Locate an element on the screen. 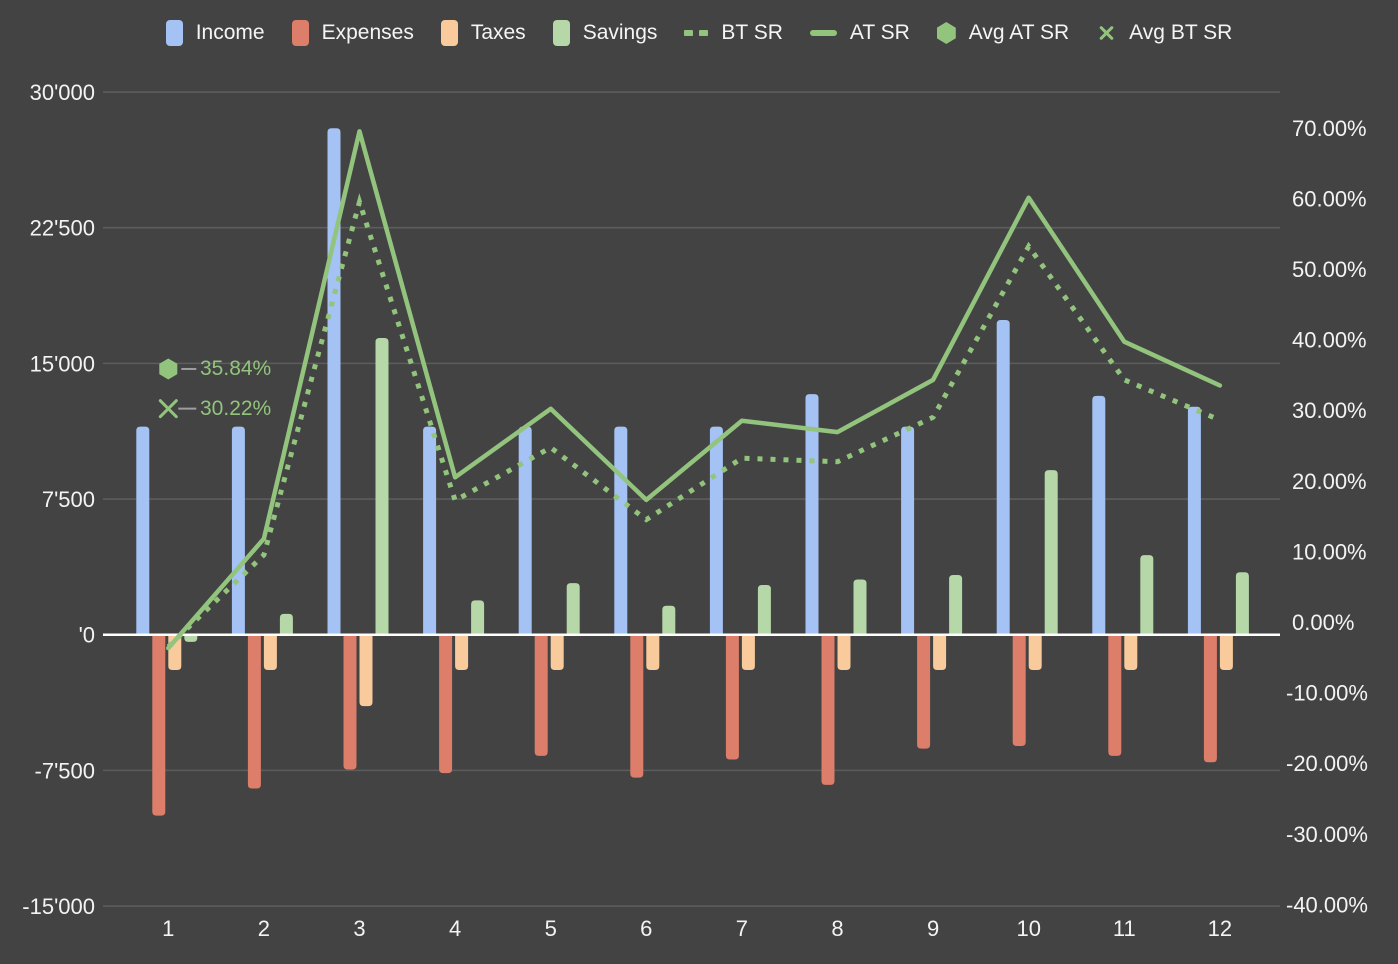 This screenshot has height=964, width=1398. x-axis-month-label: 12 is located at coordinates (1220, 928).